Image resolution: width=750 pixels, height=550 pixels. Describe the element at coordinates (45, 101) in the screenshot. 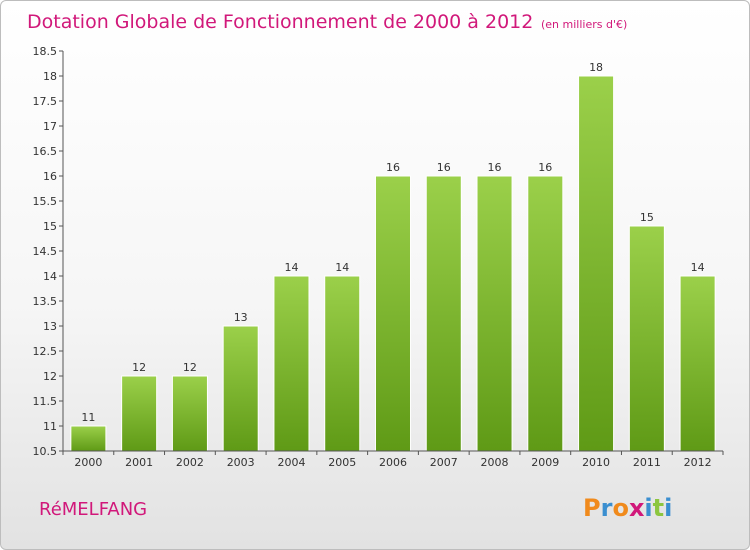

I see `y-tick-label: 17.5` at that location.